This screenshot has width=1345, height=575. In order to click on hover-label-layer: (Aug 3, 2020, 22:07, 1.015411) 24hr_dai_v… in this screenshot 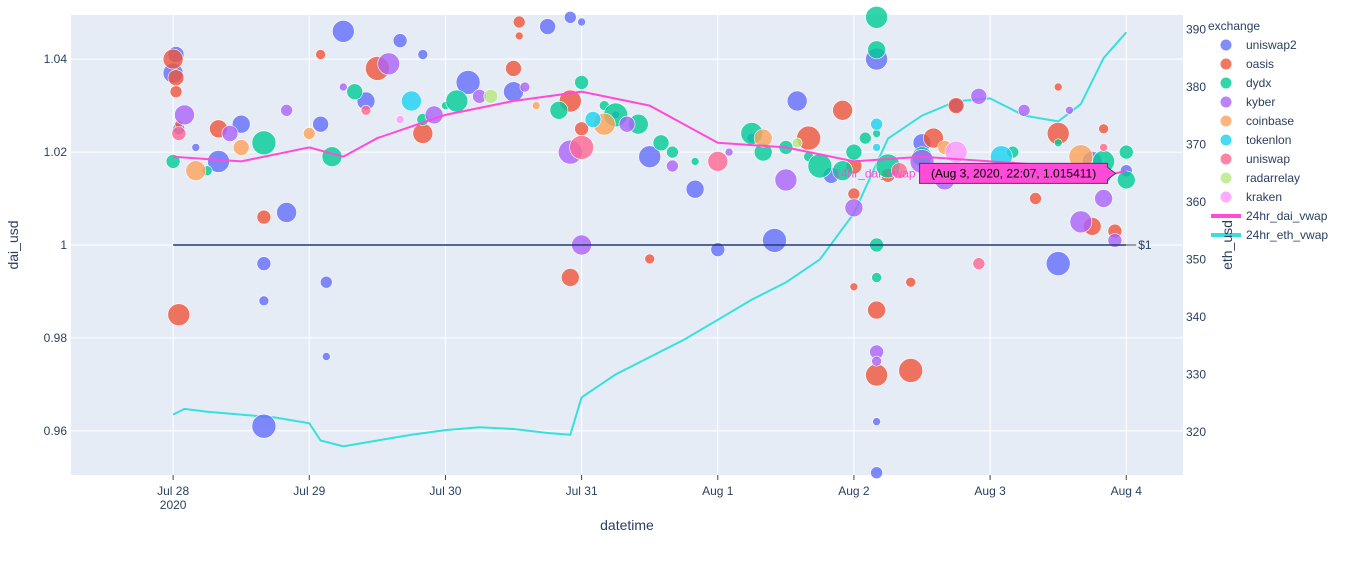, I will do `click(975, 173)`.